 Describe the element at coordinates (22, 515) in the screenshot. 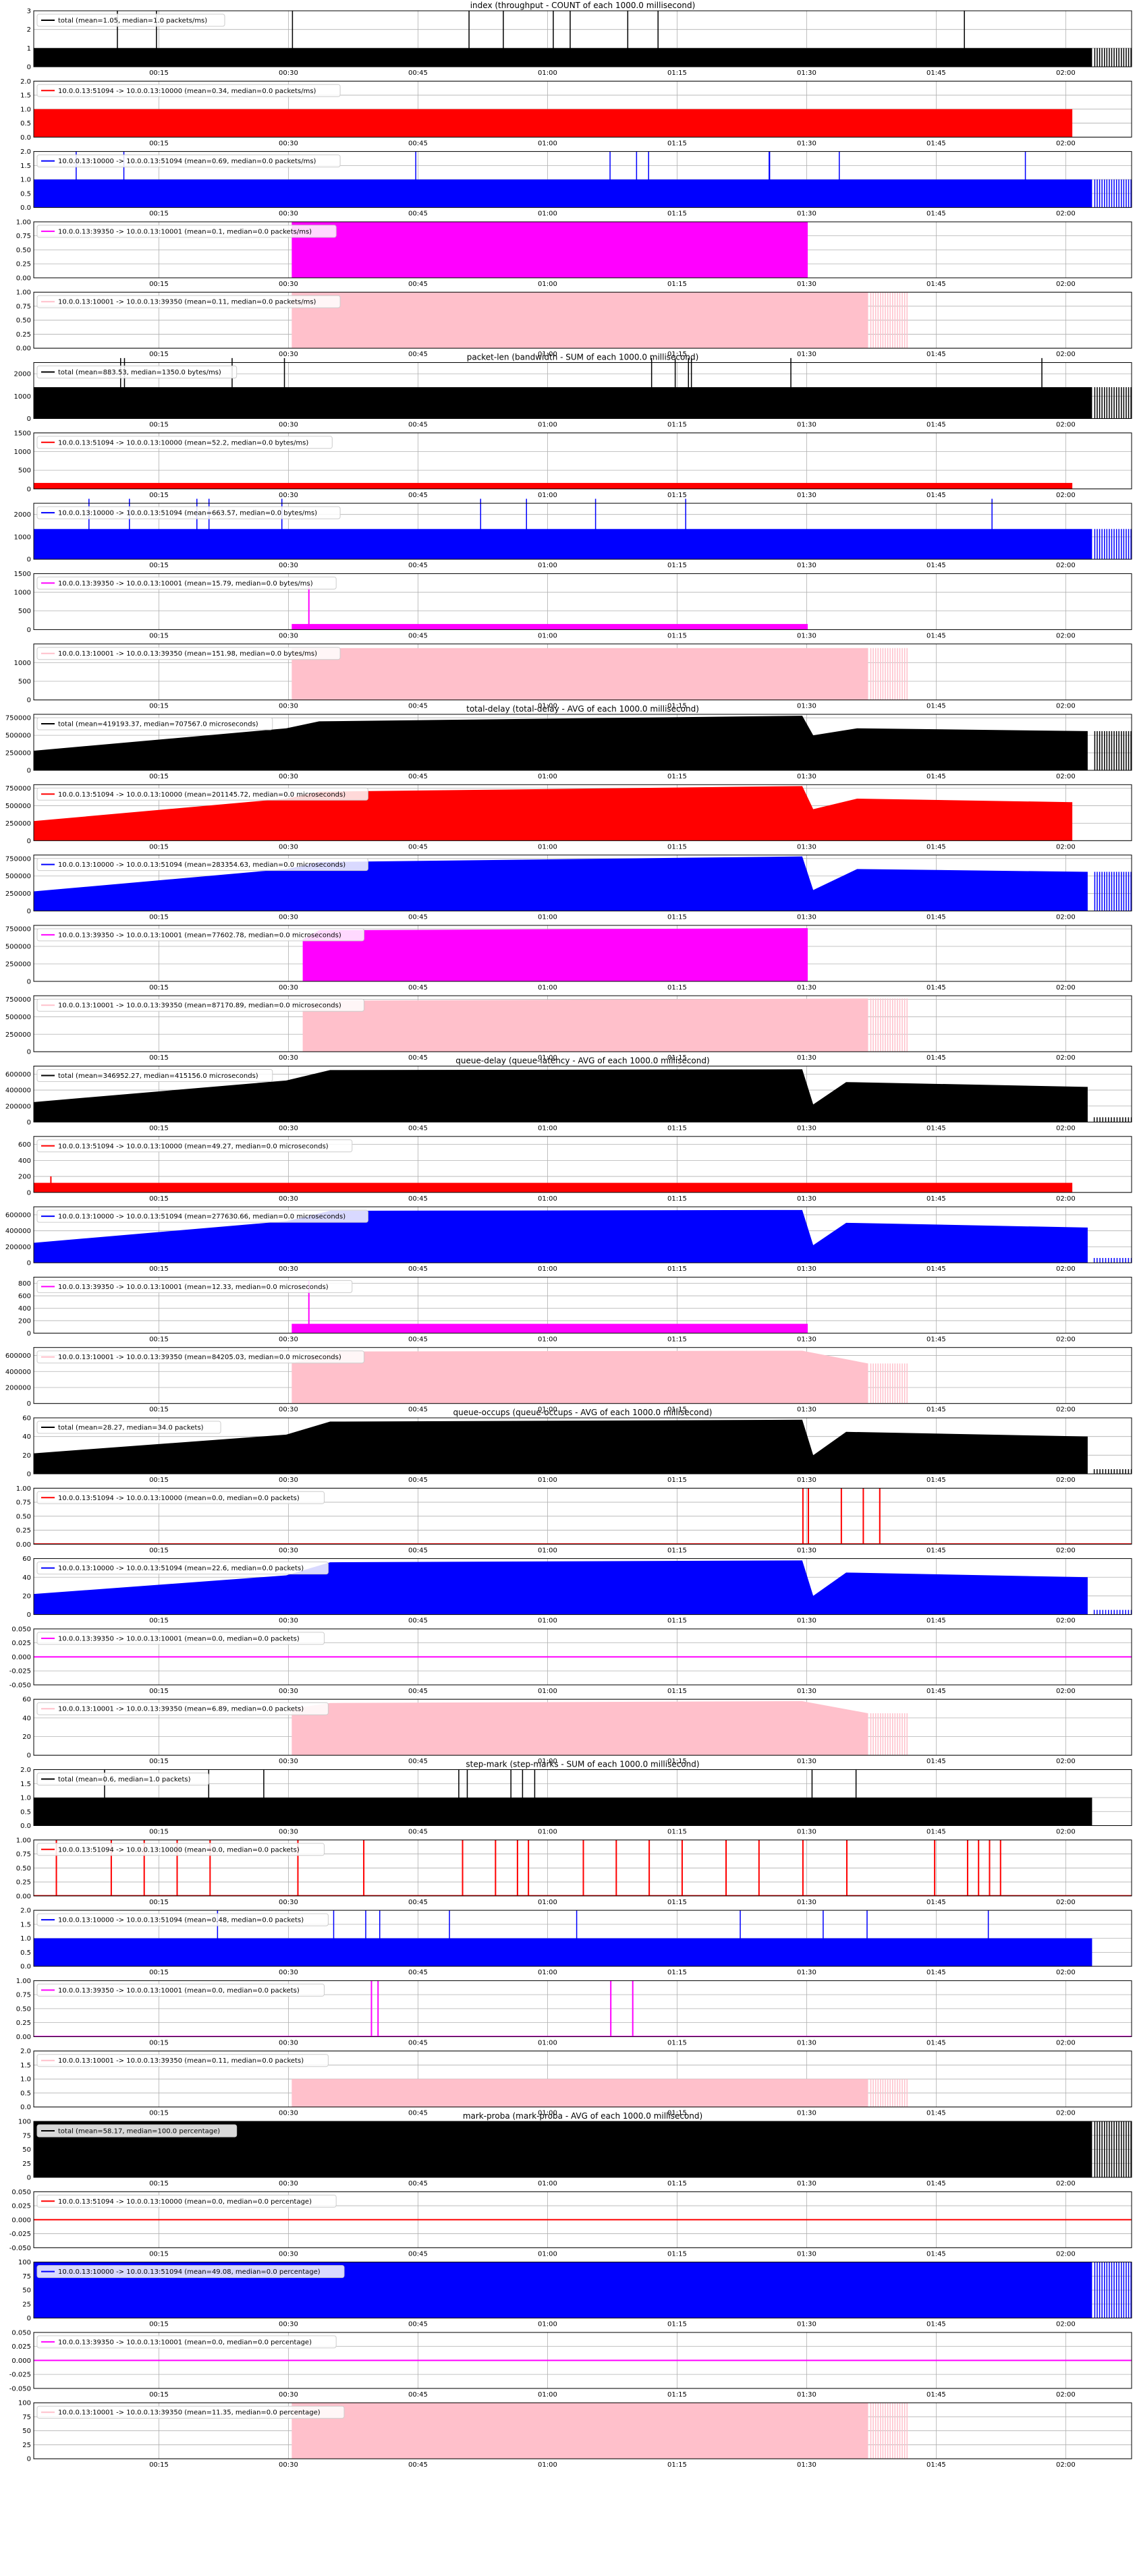

I see `y-tick-label: 2000` at that location.